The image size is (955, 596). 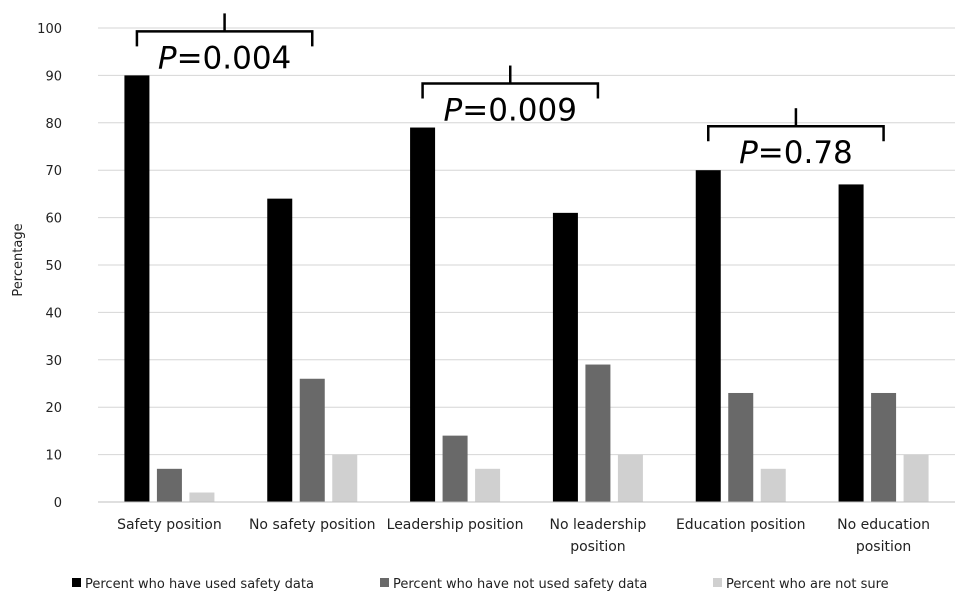 I want to click on y-axis-ticks: 0 10 20 30 40 50 60 70 80 90 100, so click(x=49, y=266).